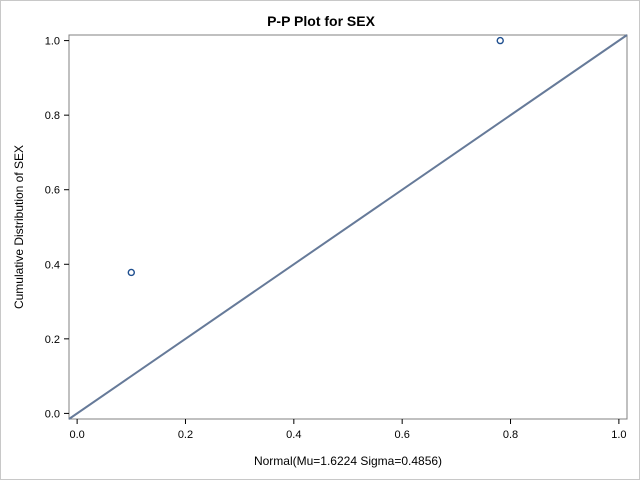  I want to click on x-tick-label: 1.0, so click(618, 435).